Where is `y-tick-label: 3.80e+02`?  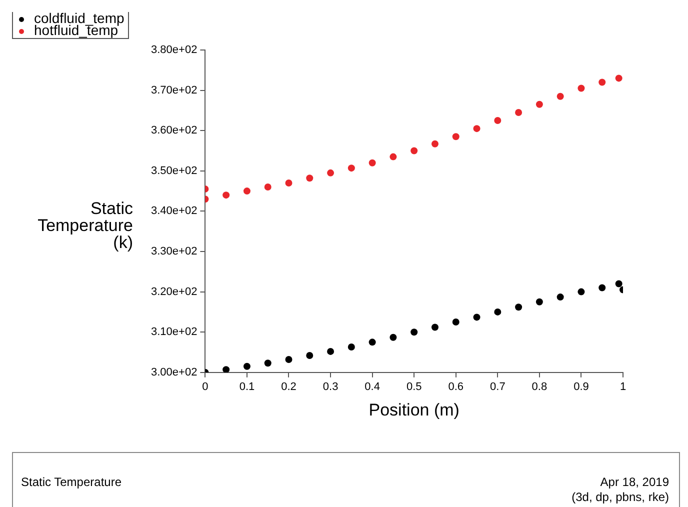
y-tick-label: 3.80e+02 is located at coordinates (174, 50).